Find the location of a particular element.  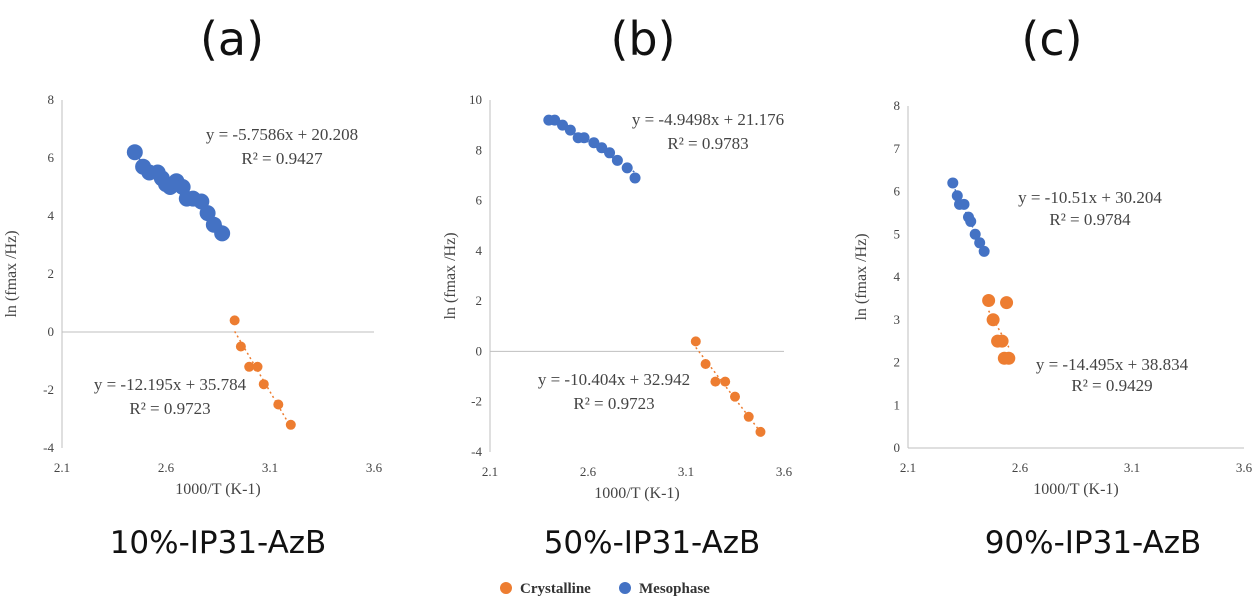

panel-caption: 50%-IP31-AzB is located at coordinates (652, 543).